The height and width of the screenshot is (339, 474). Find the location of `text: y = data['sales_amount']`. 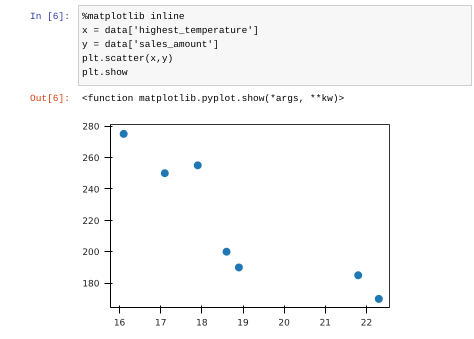

text: y = data['sales_amount'] is located at coordinates (150, 45).